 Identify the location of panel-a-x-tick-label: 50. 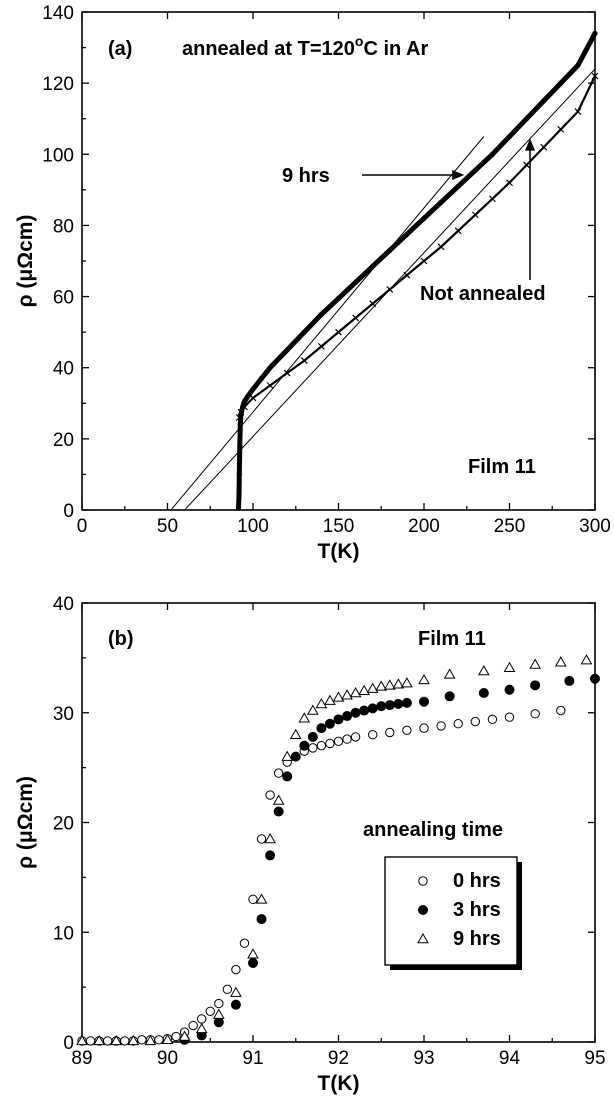
(167, 526).